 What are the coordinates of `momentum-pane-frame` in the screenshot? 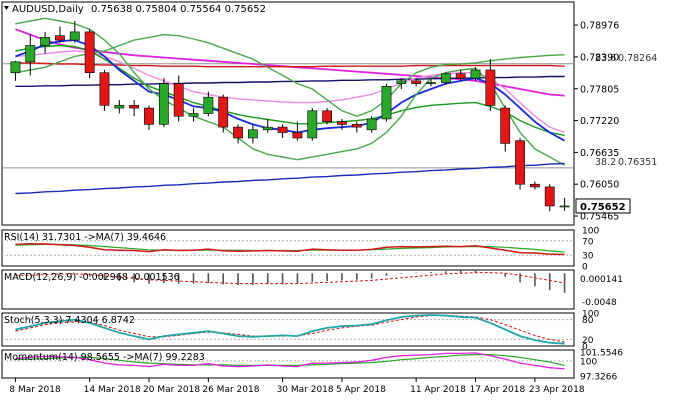 It's located at (288, 364).